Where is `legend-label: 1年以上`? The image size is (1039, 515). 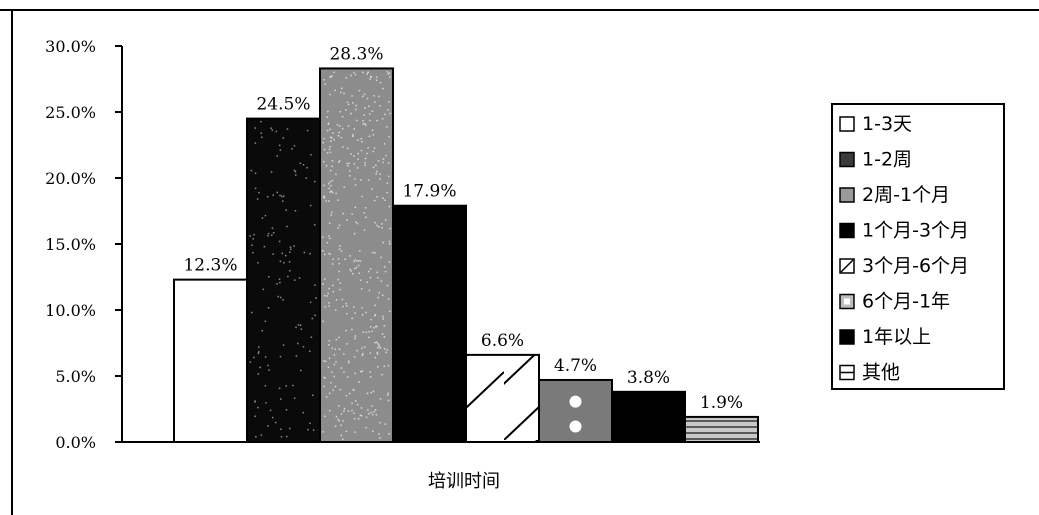
legend-label: 1年以上 is located at coordinates (896, 337).